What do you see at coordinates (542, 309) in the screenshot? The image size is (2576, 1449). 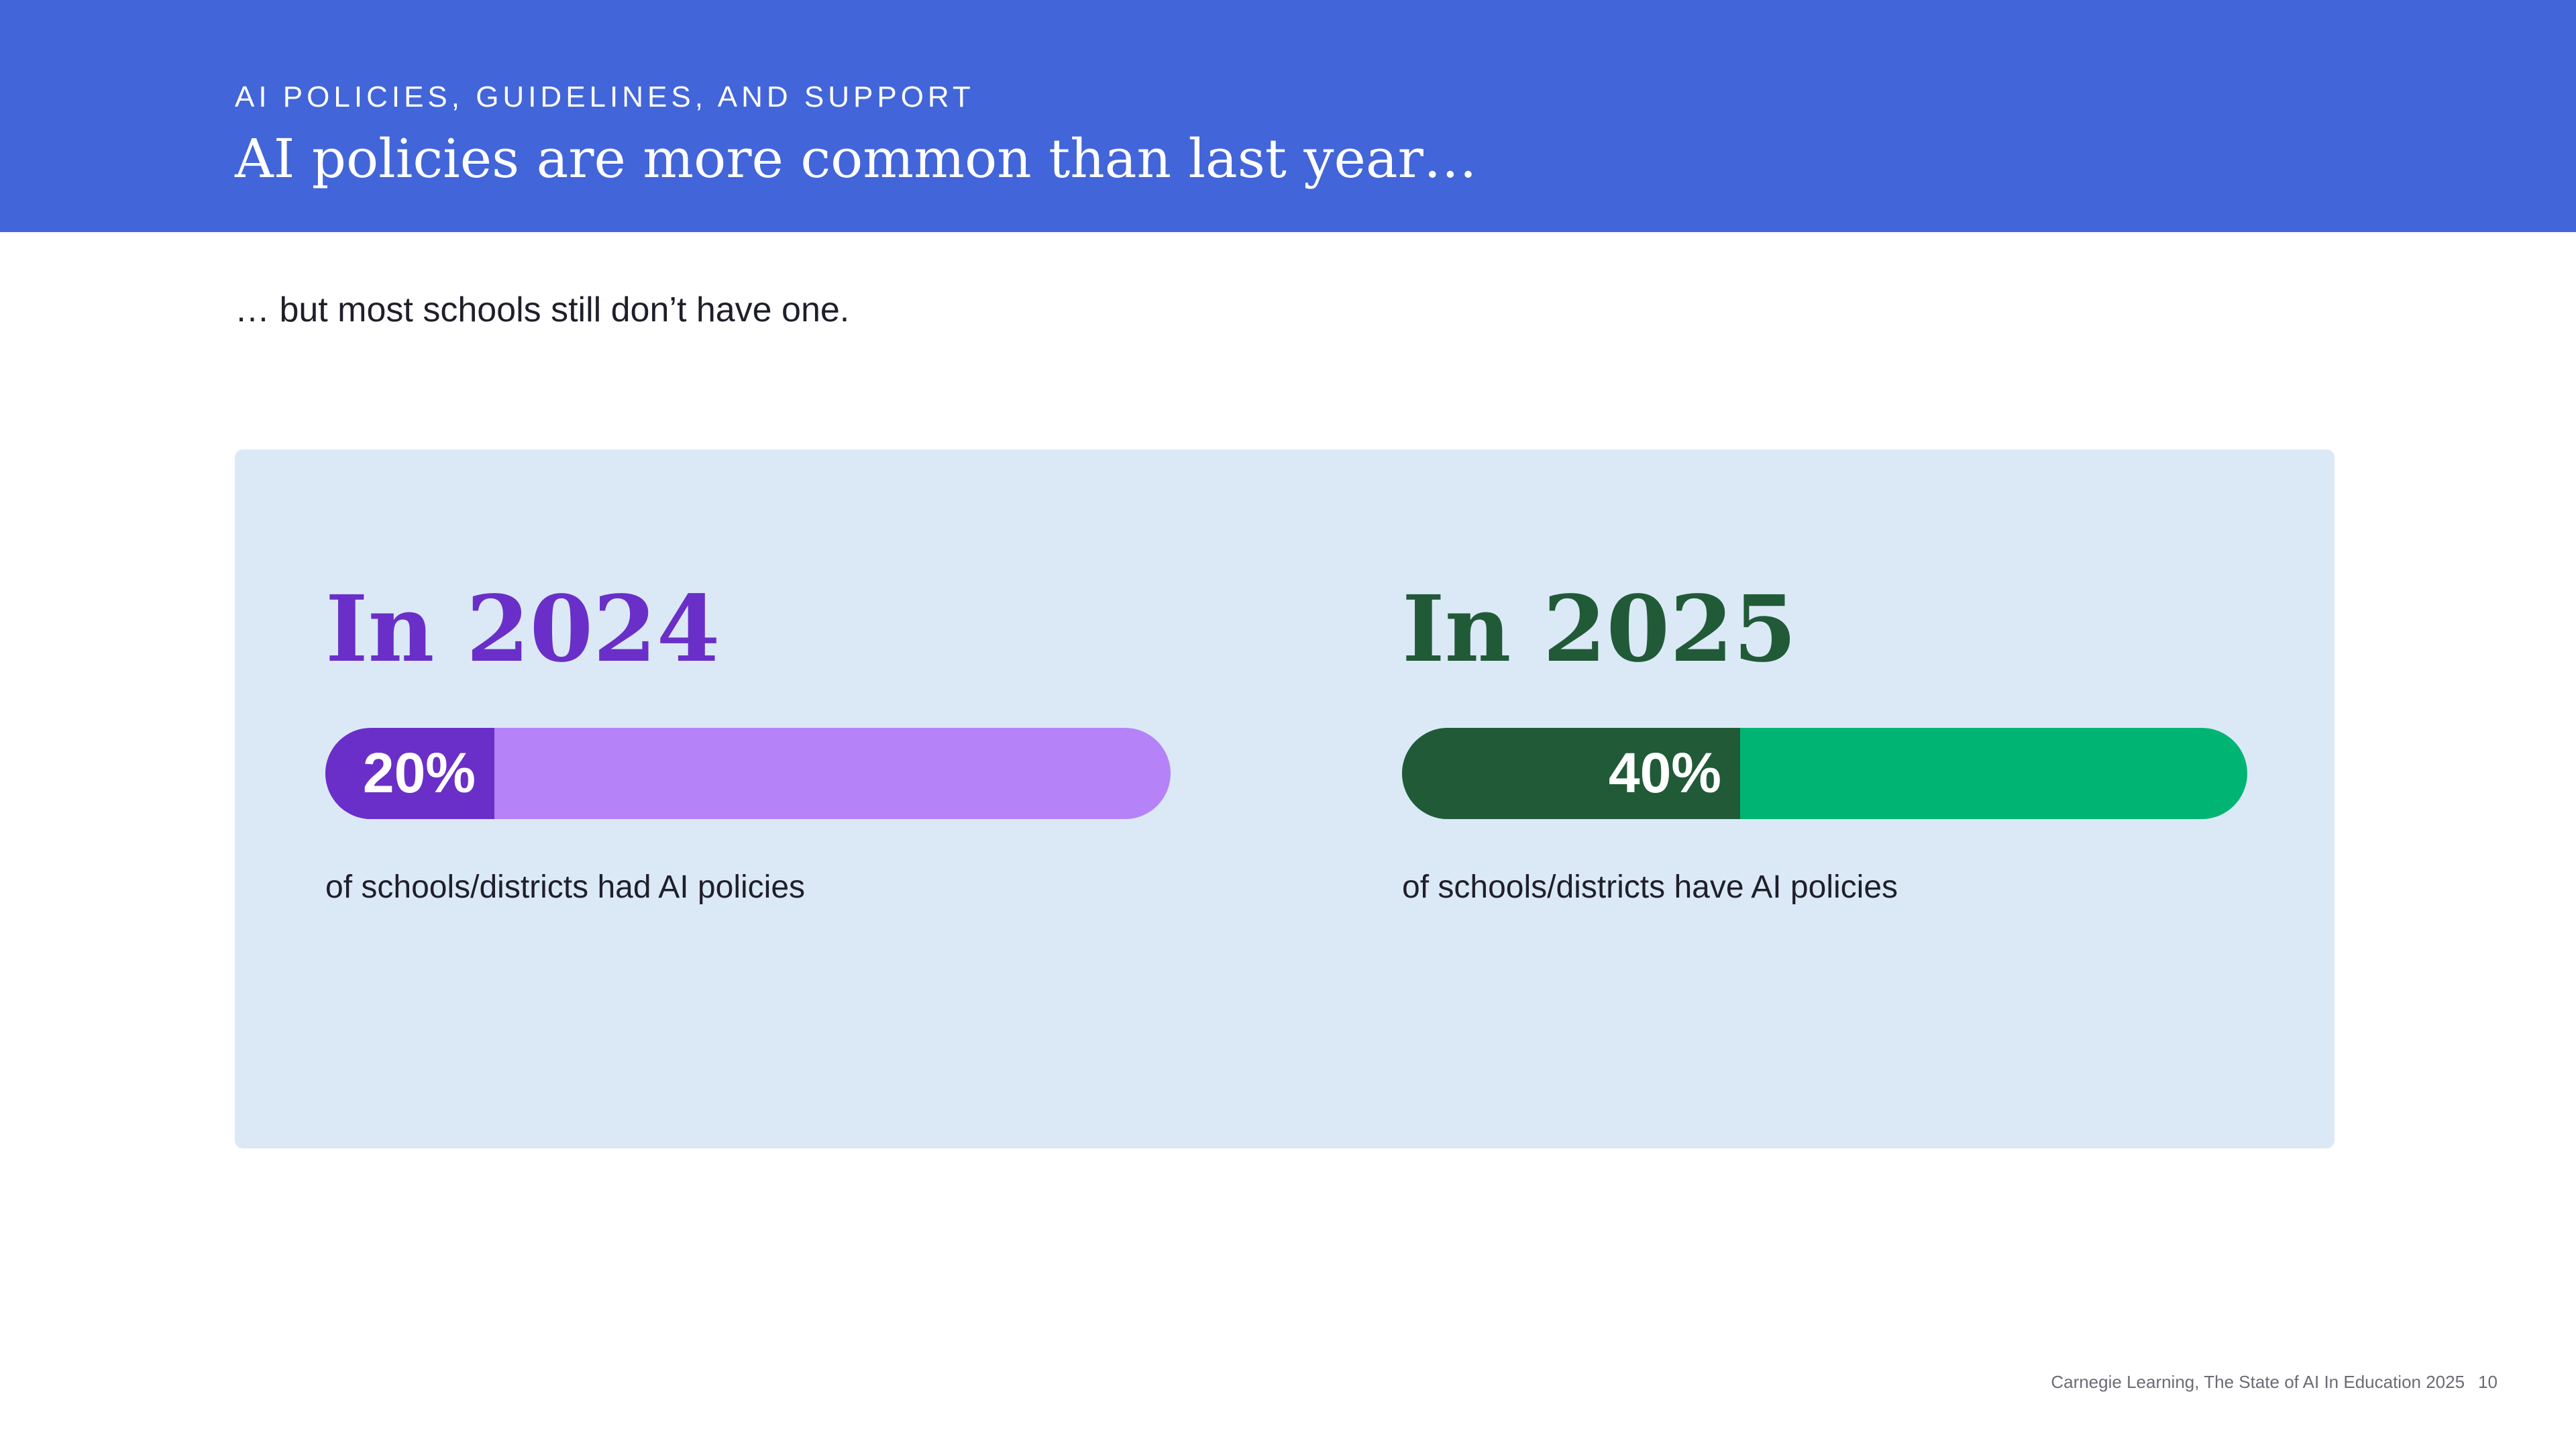 I see `page-subtitle: … but most schools still don’t have one.` at bounding box center [542, 309].